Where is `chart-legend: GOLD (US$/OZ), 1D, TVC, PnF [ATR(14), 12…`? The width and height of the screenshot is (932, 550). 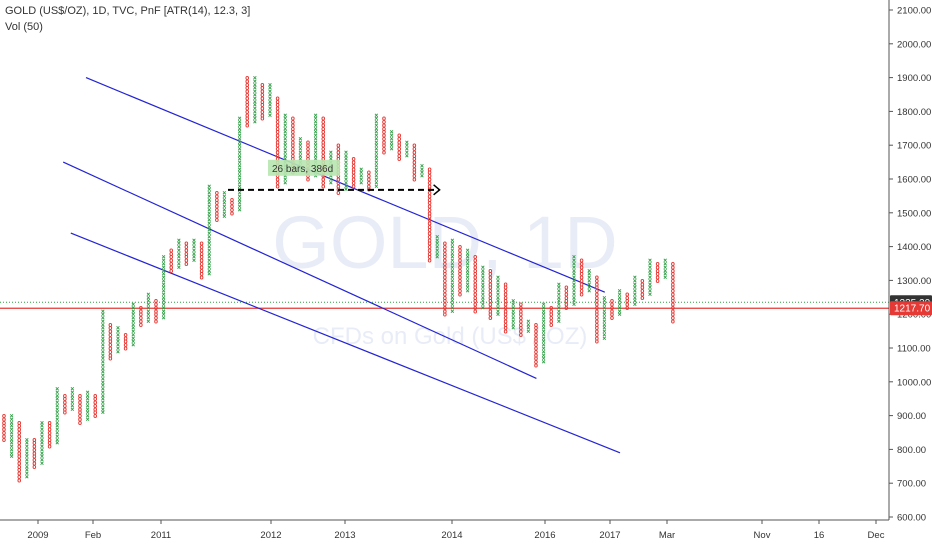
chart-legend: GOLD (US$/OZ), 1D, TVC, PnF [ATR(14), 12… is located at coordinates (127, 19).